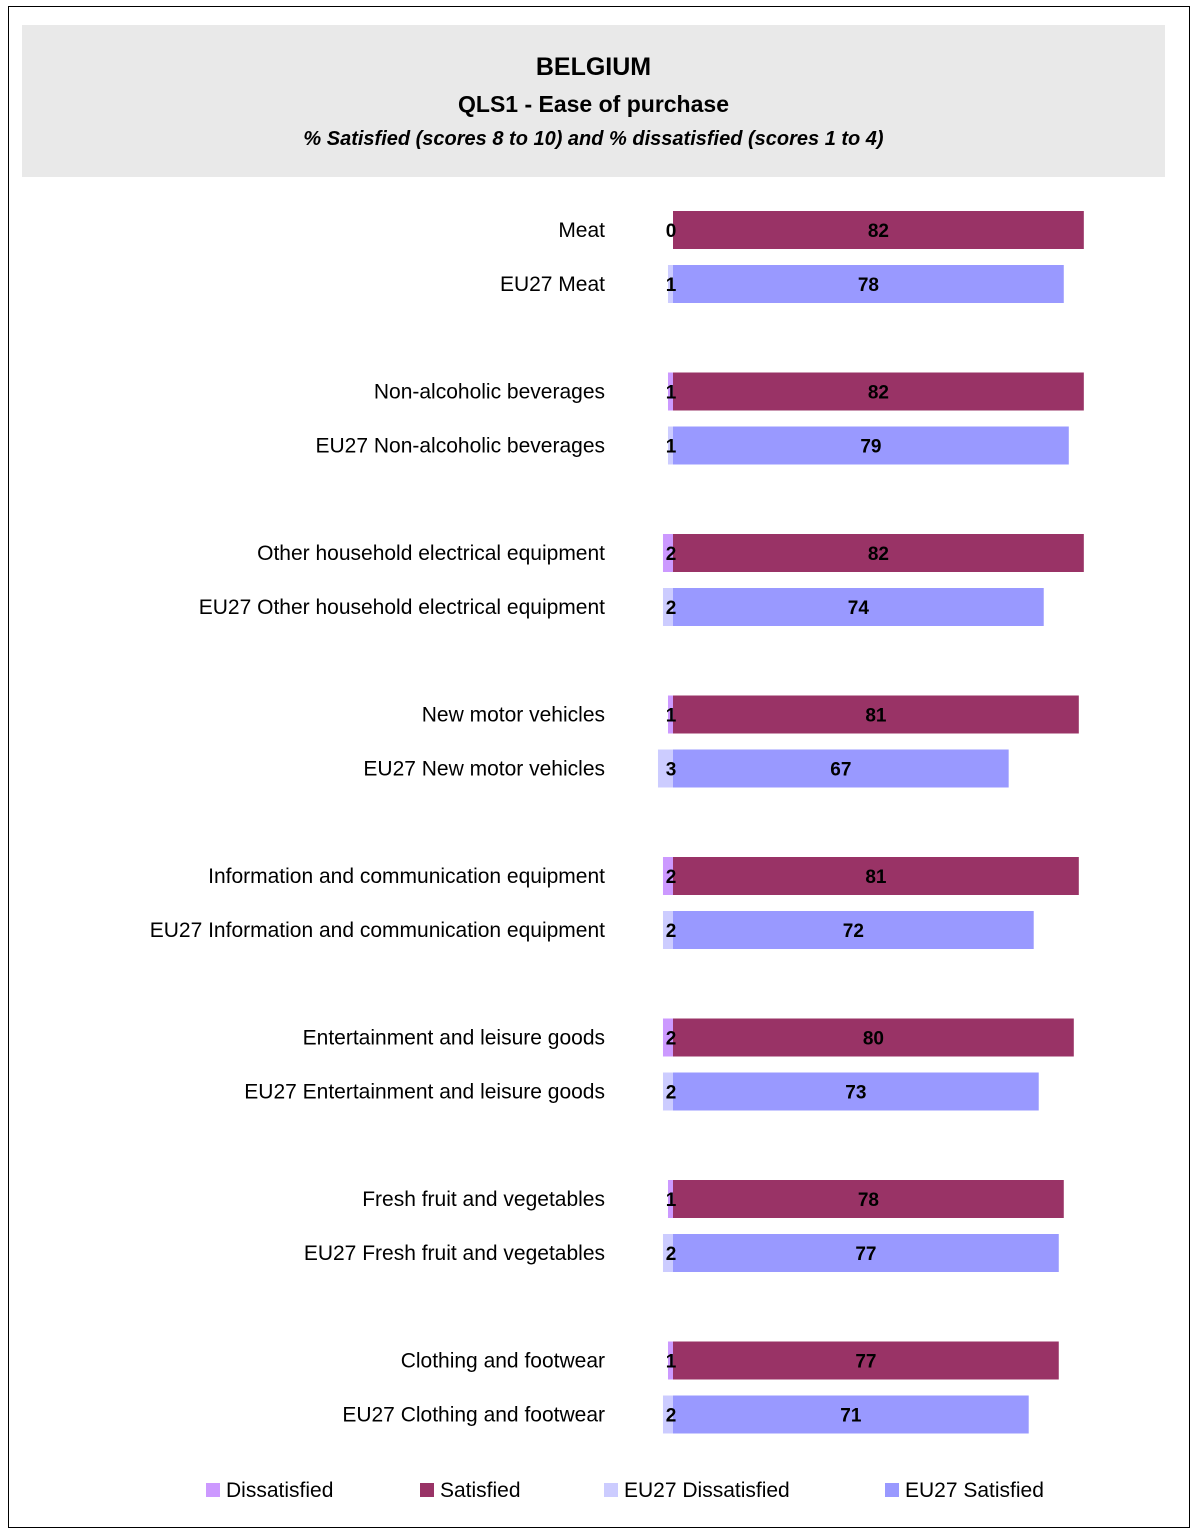  What do you see at coordinates (593, 104) in the screenshot?
I see `chart-subtitle: QLS1 - Ease of purchase` at bounding box center [593, 104].